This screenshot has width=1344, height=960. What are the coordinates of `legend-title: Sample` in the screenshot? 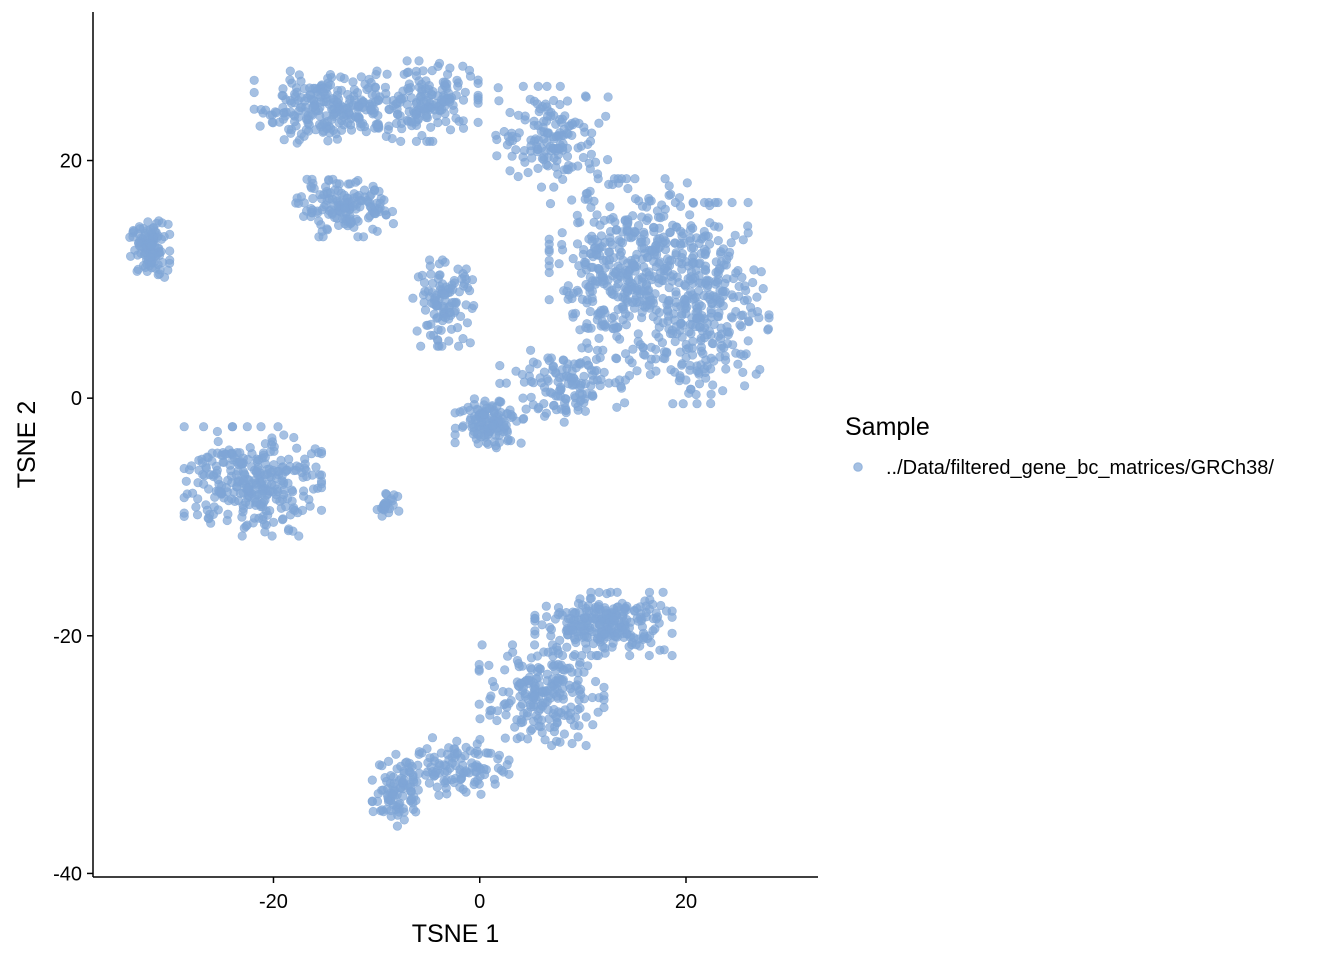 It's located at (887, 427).